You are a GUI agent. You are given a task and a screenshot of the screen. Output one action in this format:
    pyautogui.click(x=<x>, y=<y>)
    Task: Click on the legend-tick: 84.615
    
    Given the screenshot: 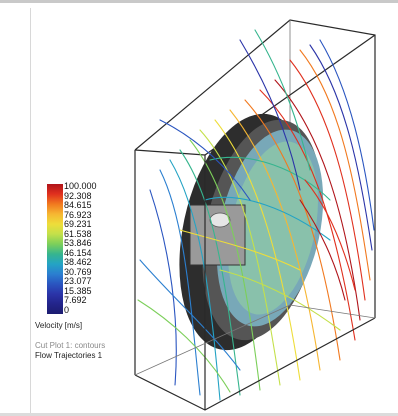 What is the action you would take?
    pyautogui.click(x=78, y=205)
    